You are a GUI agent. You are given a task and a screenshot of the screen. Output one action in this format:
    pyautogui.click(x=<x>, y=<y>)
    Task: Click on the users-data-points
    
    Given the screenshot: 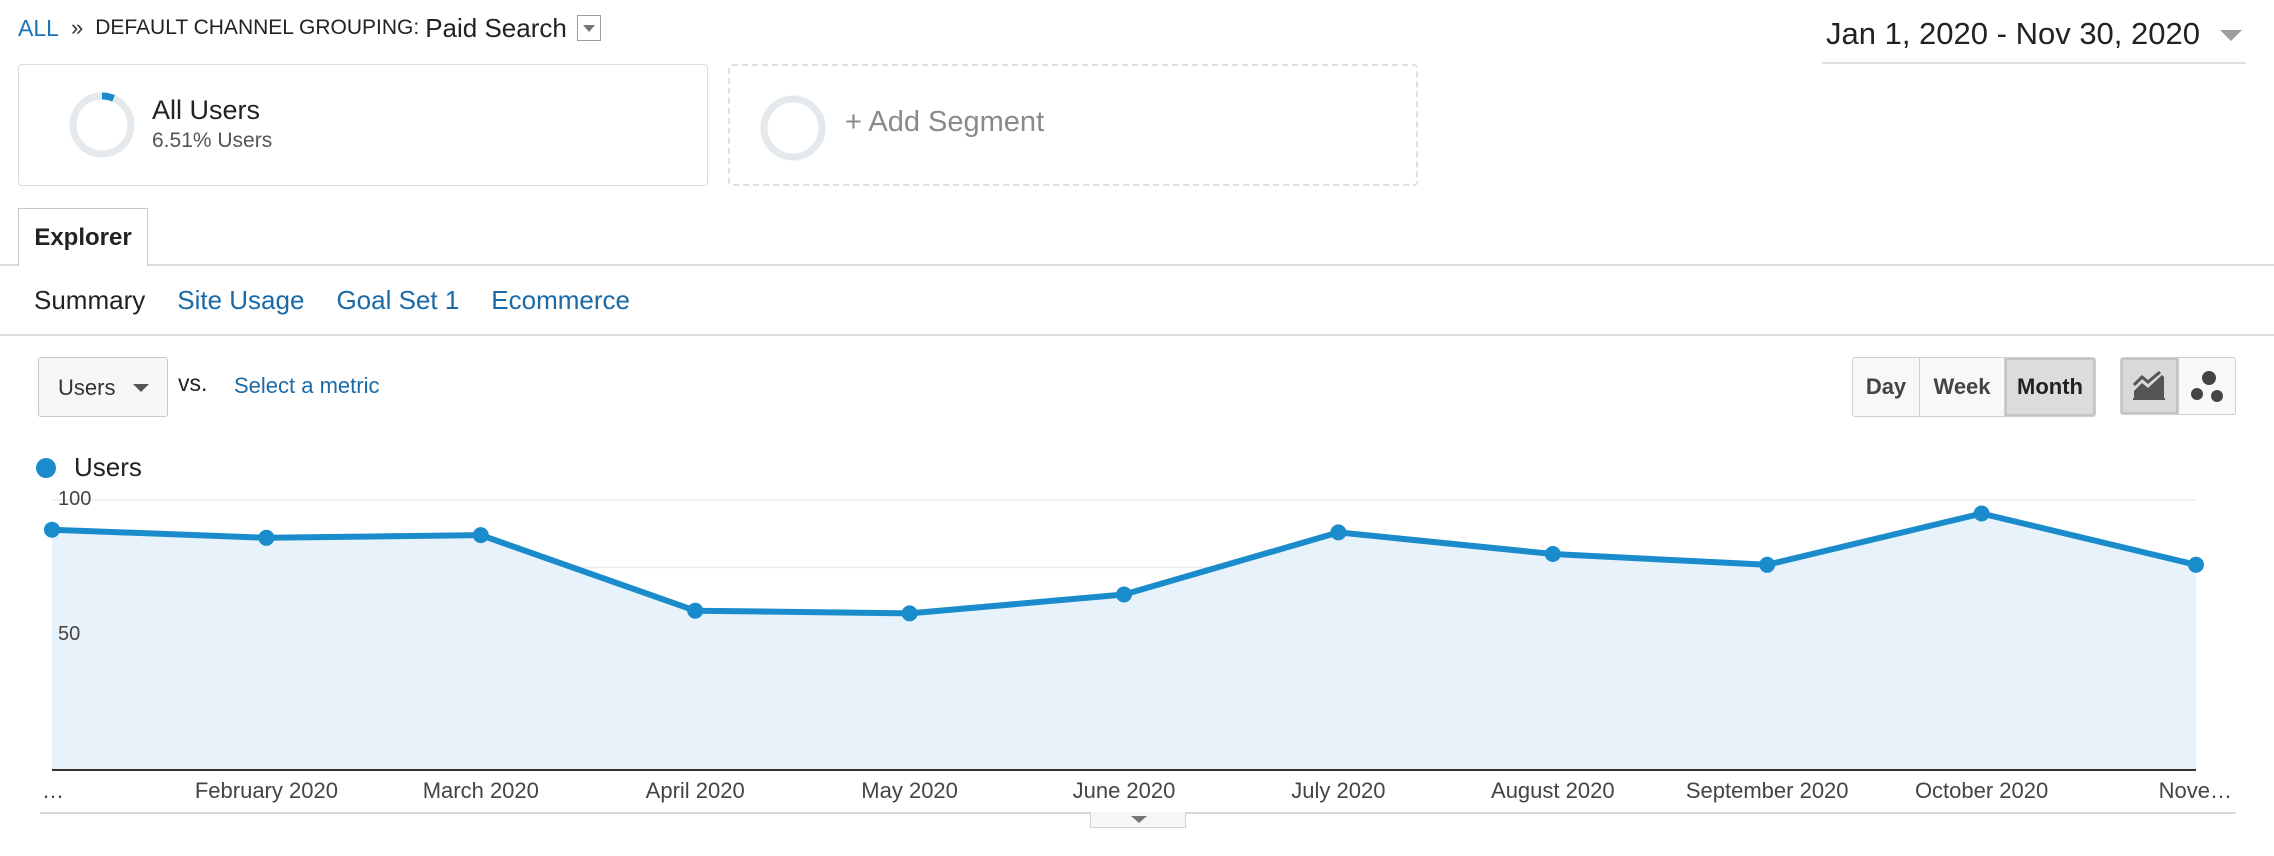 What is the action you would take?
    pyautogui.click(x=1124, y=563)
    